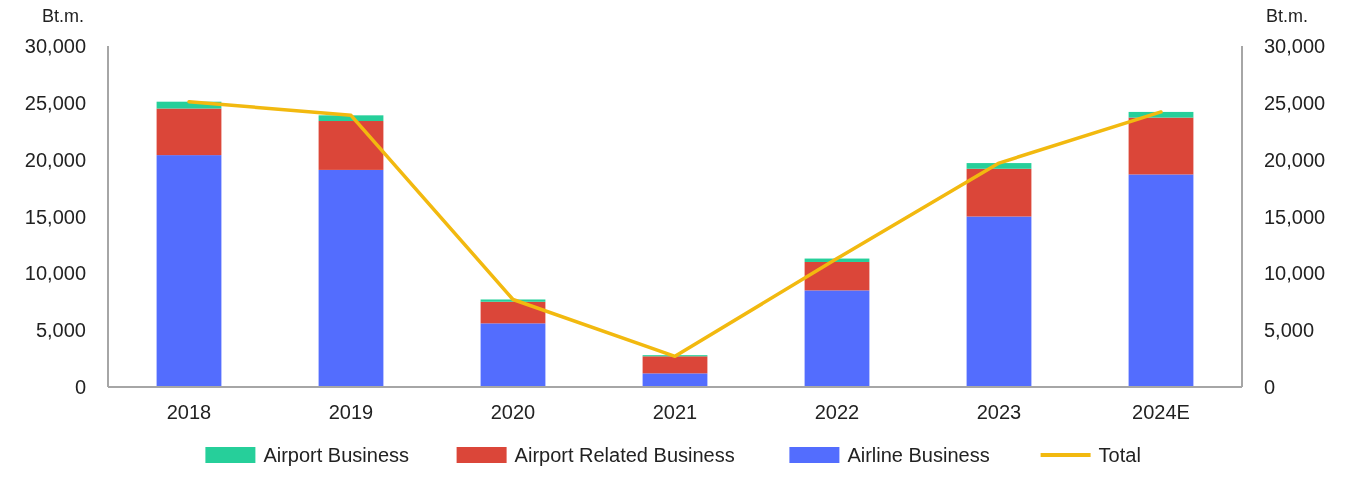 The image size is (1355, 480). What do you see at coordinates (837, 412) in the screenshot?
I see `x-tick-label: 2022` at bounding box center [837, 412].